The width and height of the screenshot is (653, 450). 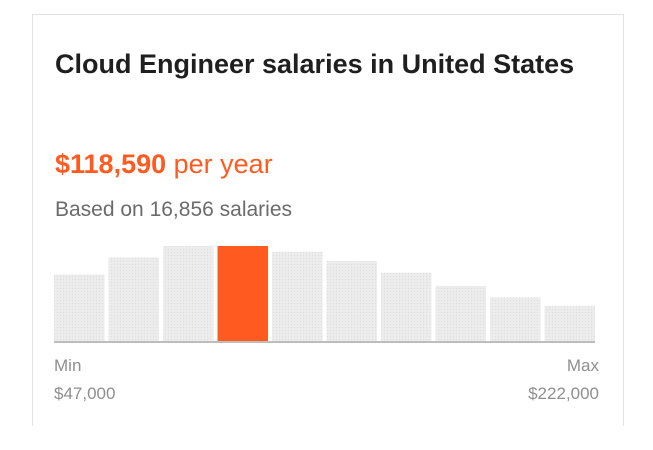 I want to click on max-label: Max, so click(x=583, y=365).